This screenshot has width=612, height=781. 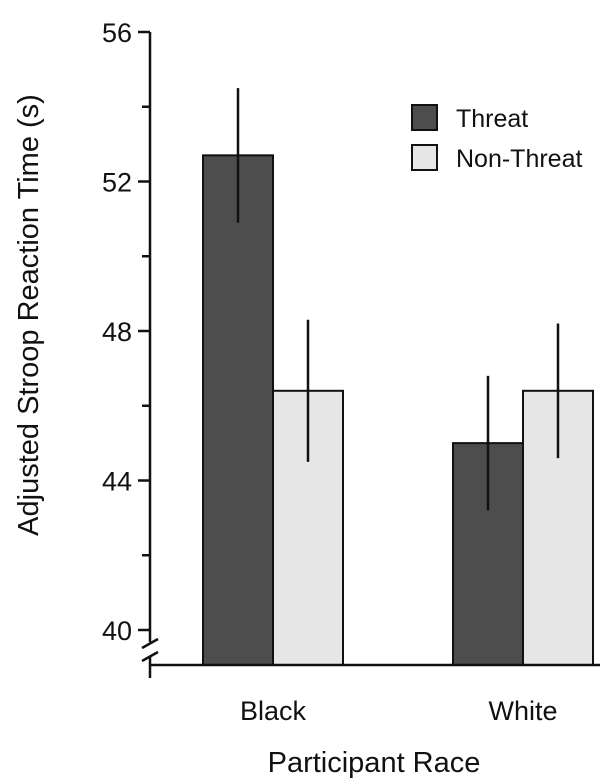 I want to click on x-tick-label: White, so click(x=522, y=711).